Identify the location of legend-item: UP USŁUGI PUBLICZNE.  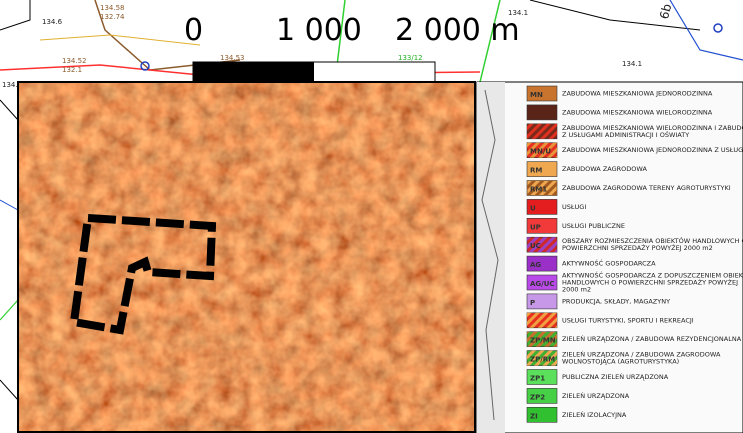
(575, 226).